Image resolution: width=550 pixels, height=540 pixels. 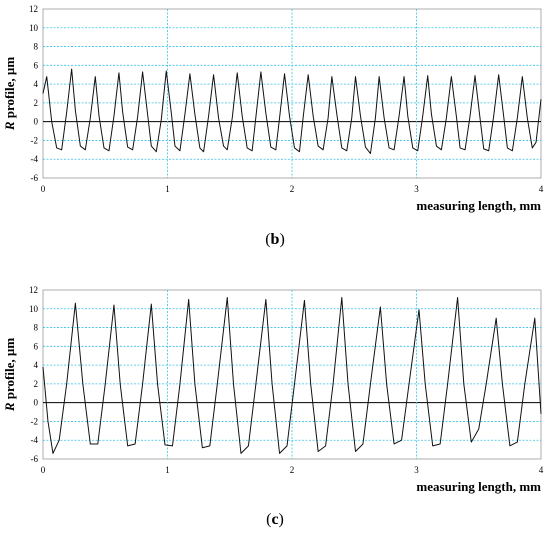 I want to click on caption-letter: b, so click(x=275, y=239).